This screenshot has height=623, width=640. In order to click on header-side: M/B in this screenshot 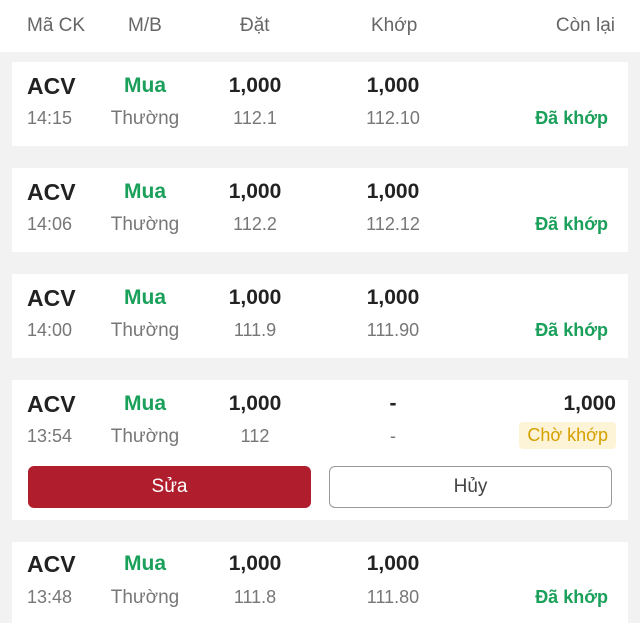, I will do `click(145, 25)`.